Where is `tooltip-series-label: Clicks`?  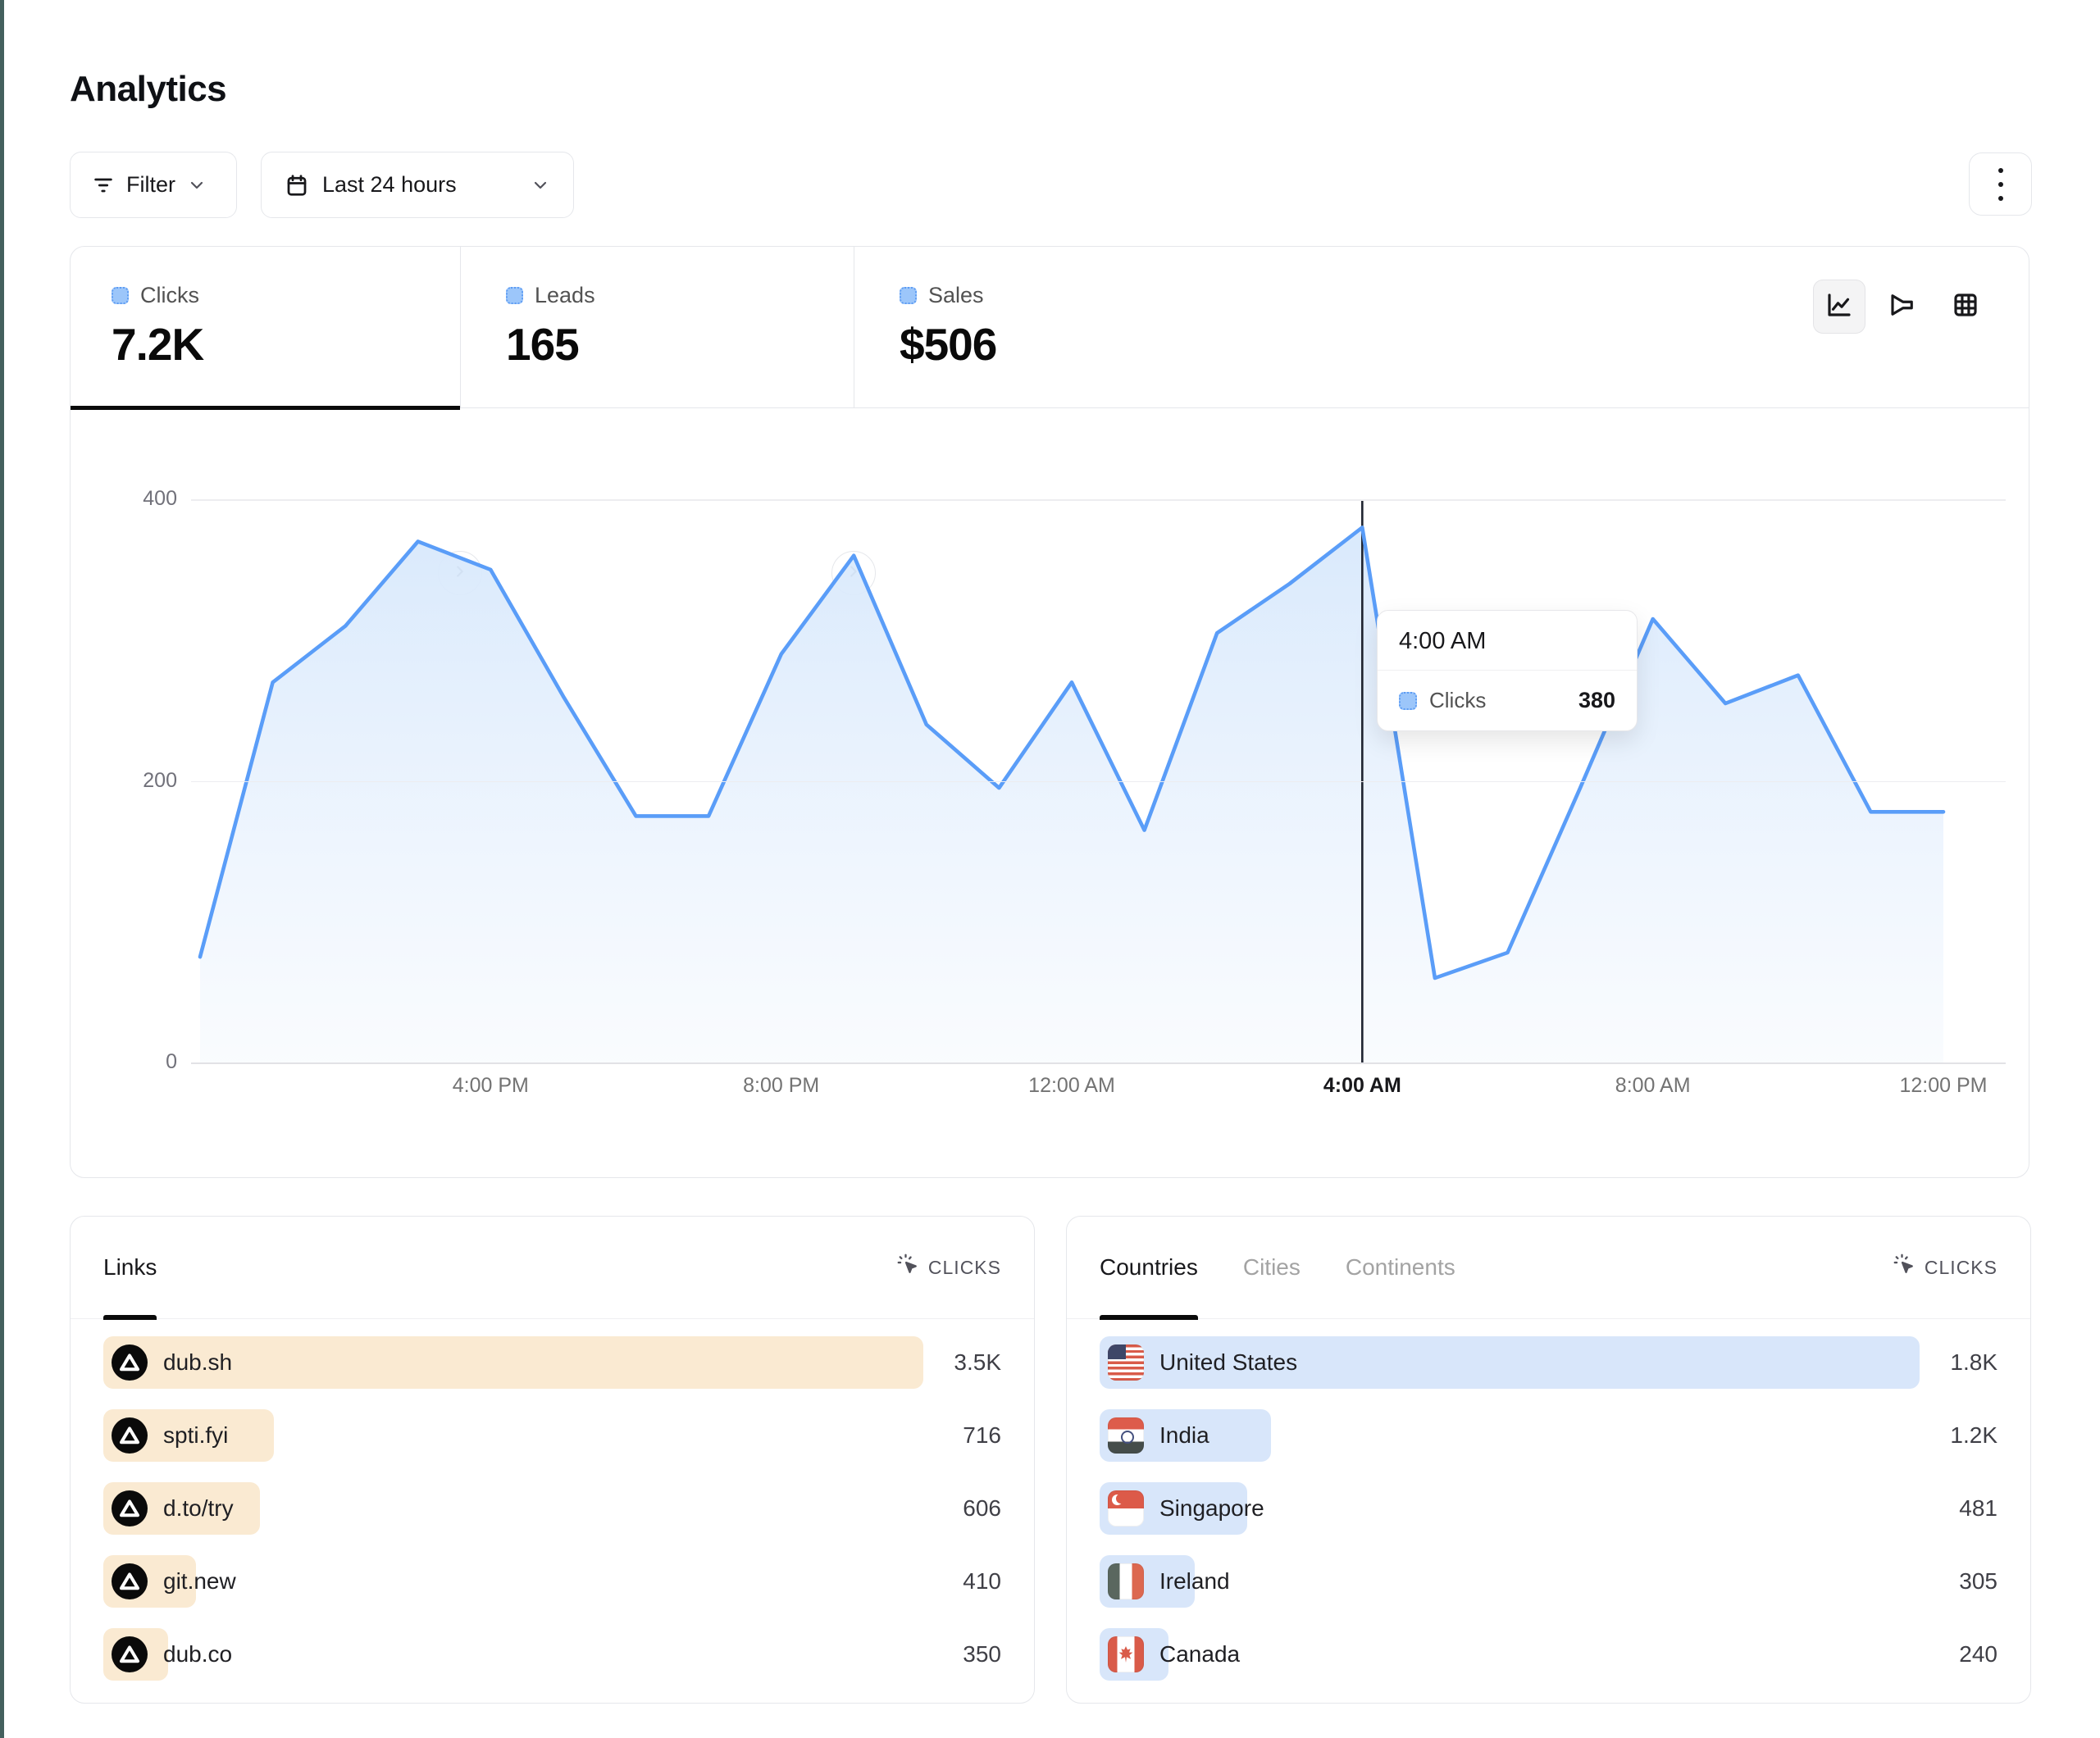 tooltip-series-label: Clicks is located at coordinates (1458, 700).